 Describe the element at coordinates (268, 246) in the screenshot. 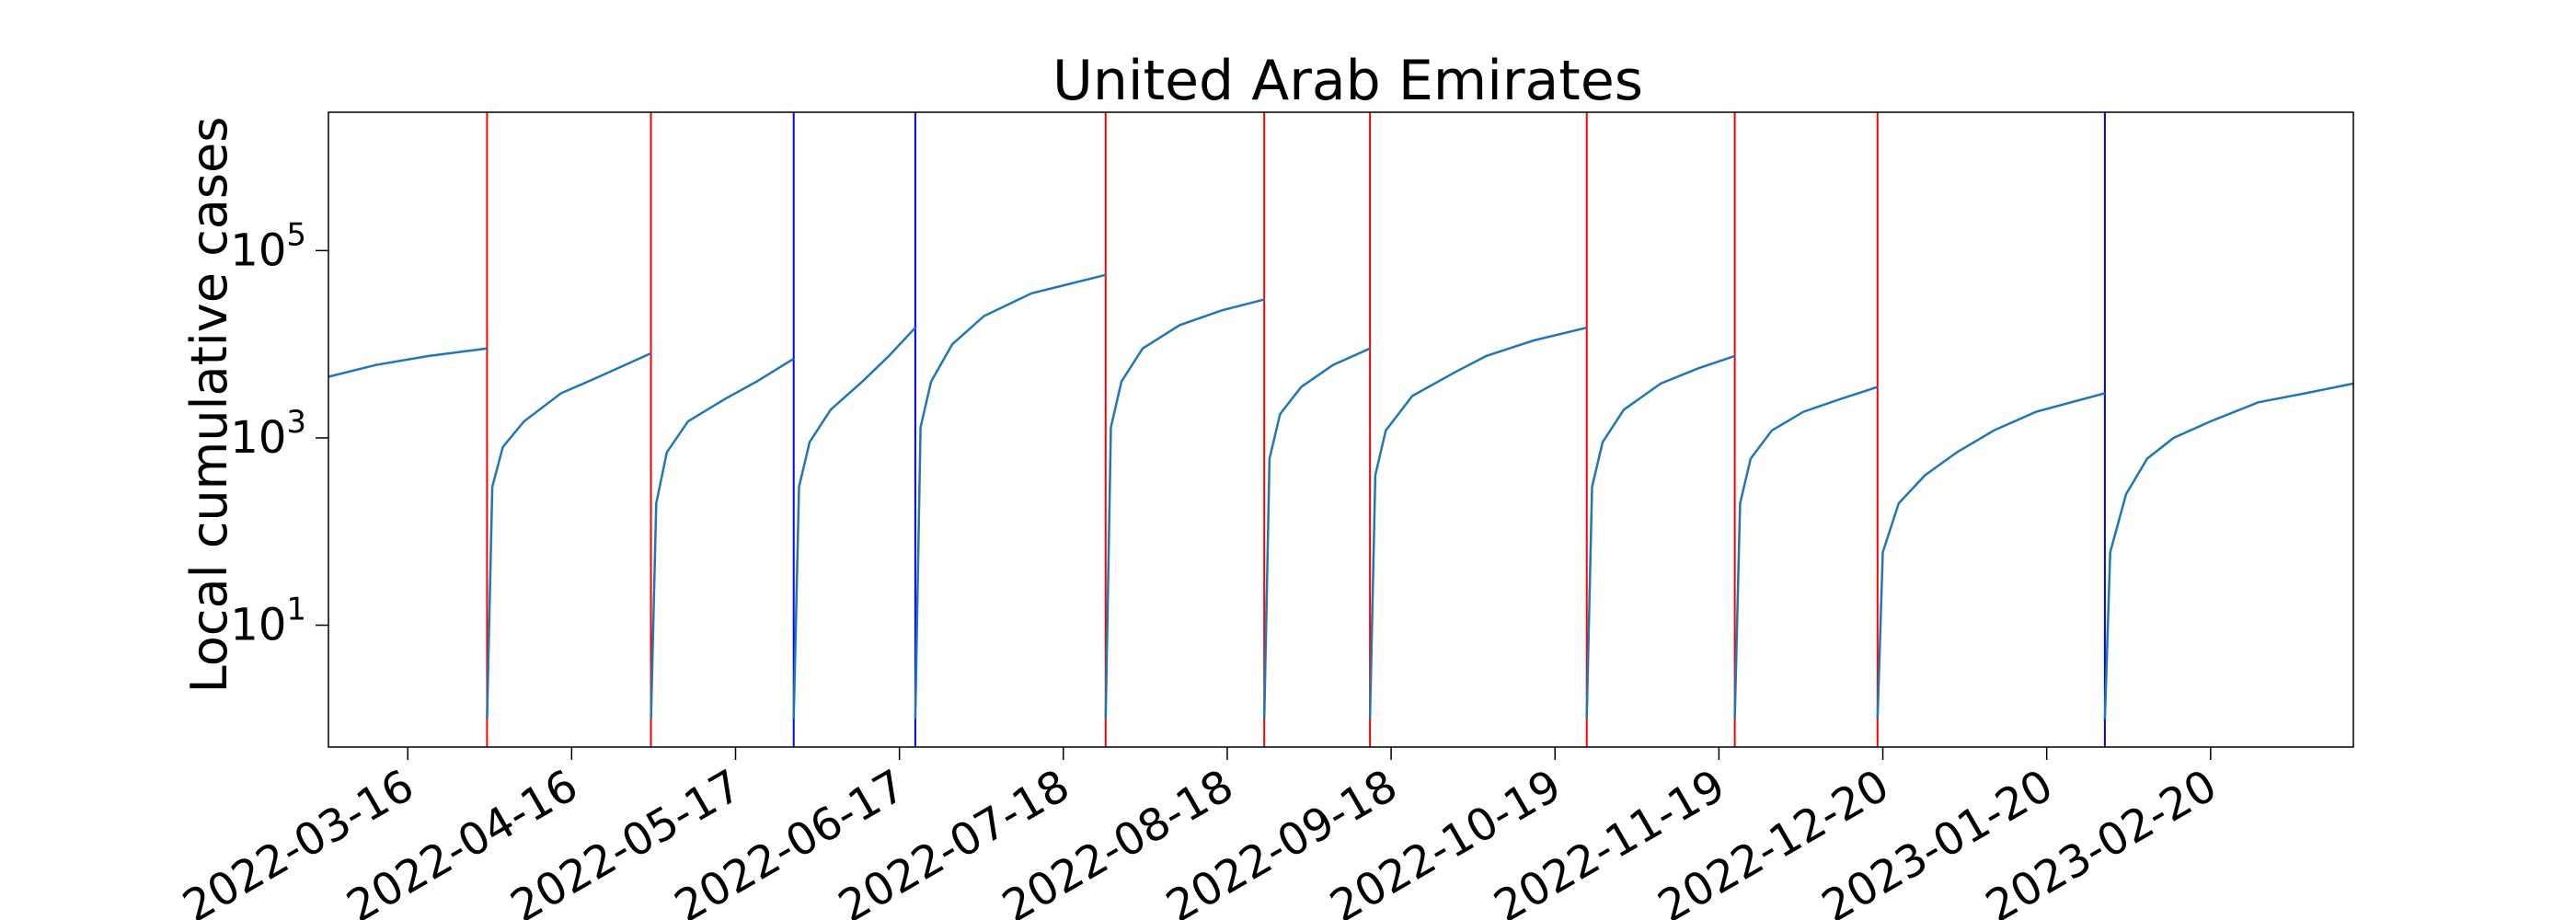

I see `y-tick-label: 10⁵` at that location.